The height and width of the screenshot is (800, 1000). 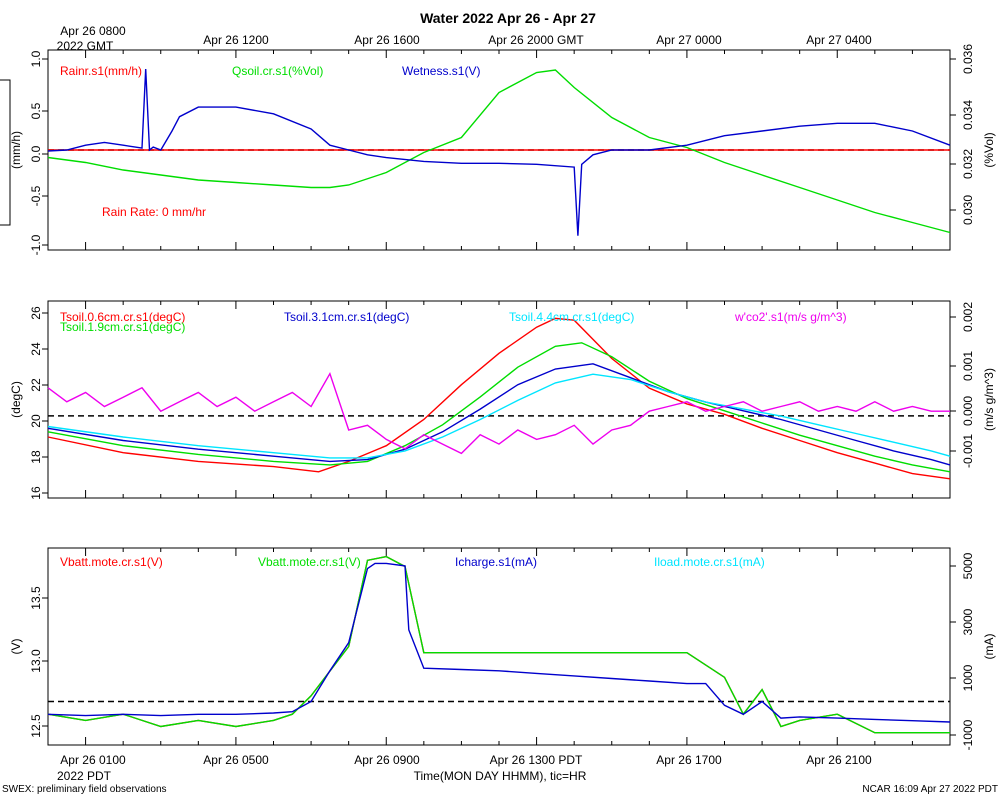 What do you see at coordinates (236, 40) in the screenshot?
I see `top-axis-label: Apr 26 1200` at bounding box center [236, 40].